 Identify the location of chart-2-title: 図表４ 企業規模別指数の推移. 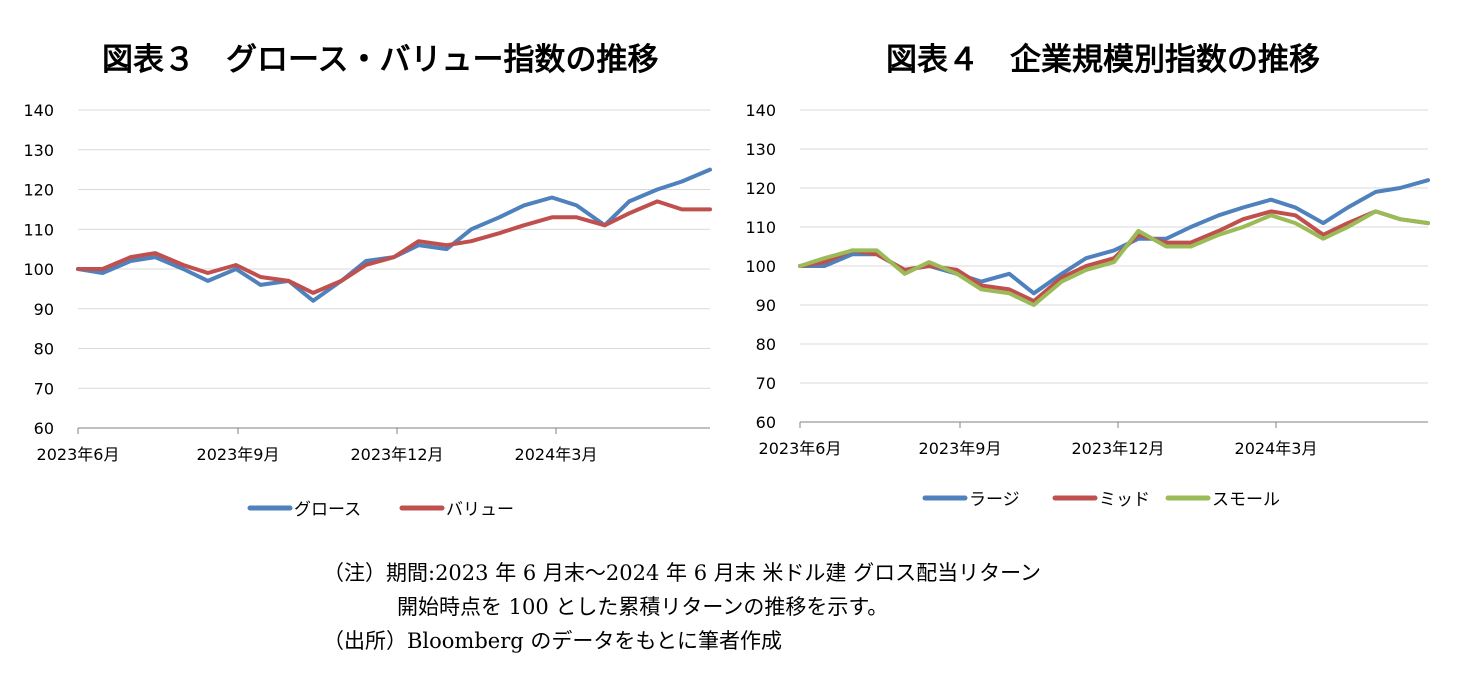
(1103, 60).